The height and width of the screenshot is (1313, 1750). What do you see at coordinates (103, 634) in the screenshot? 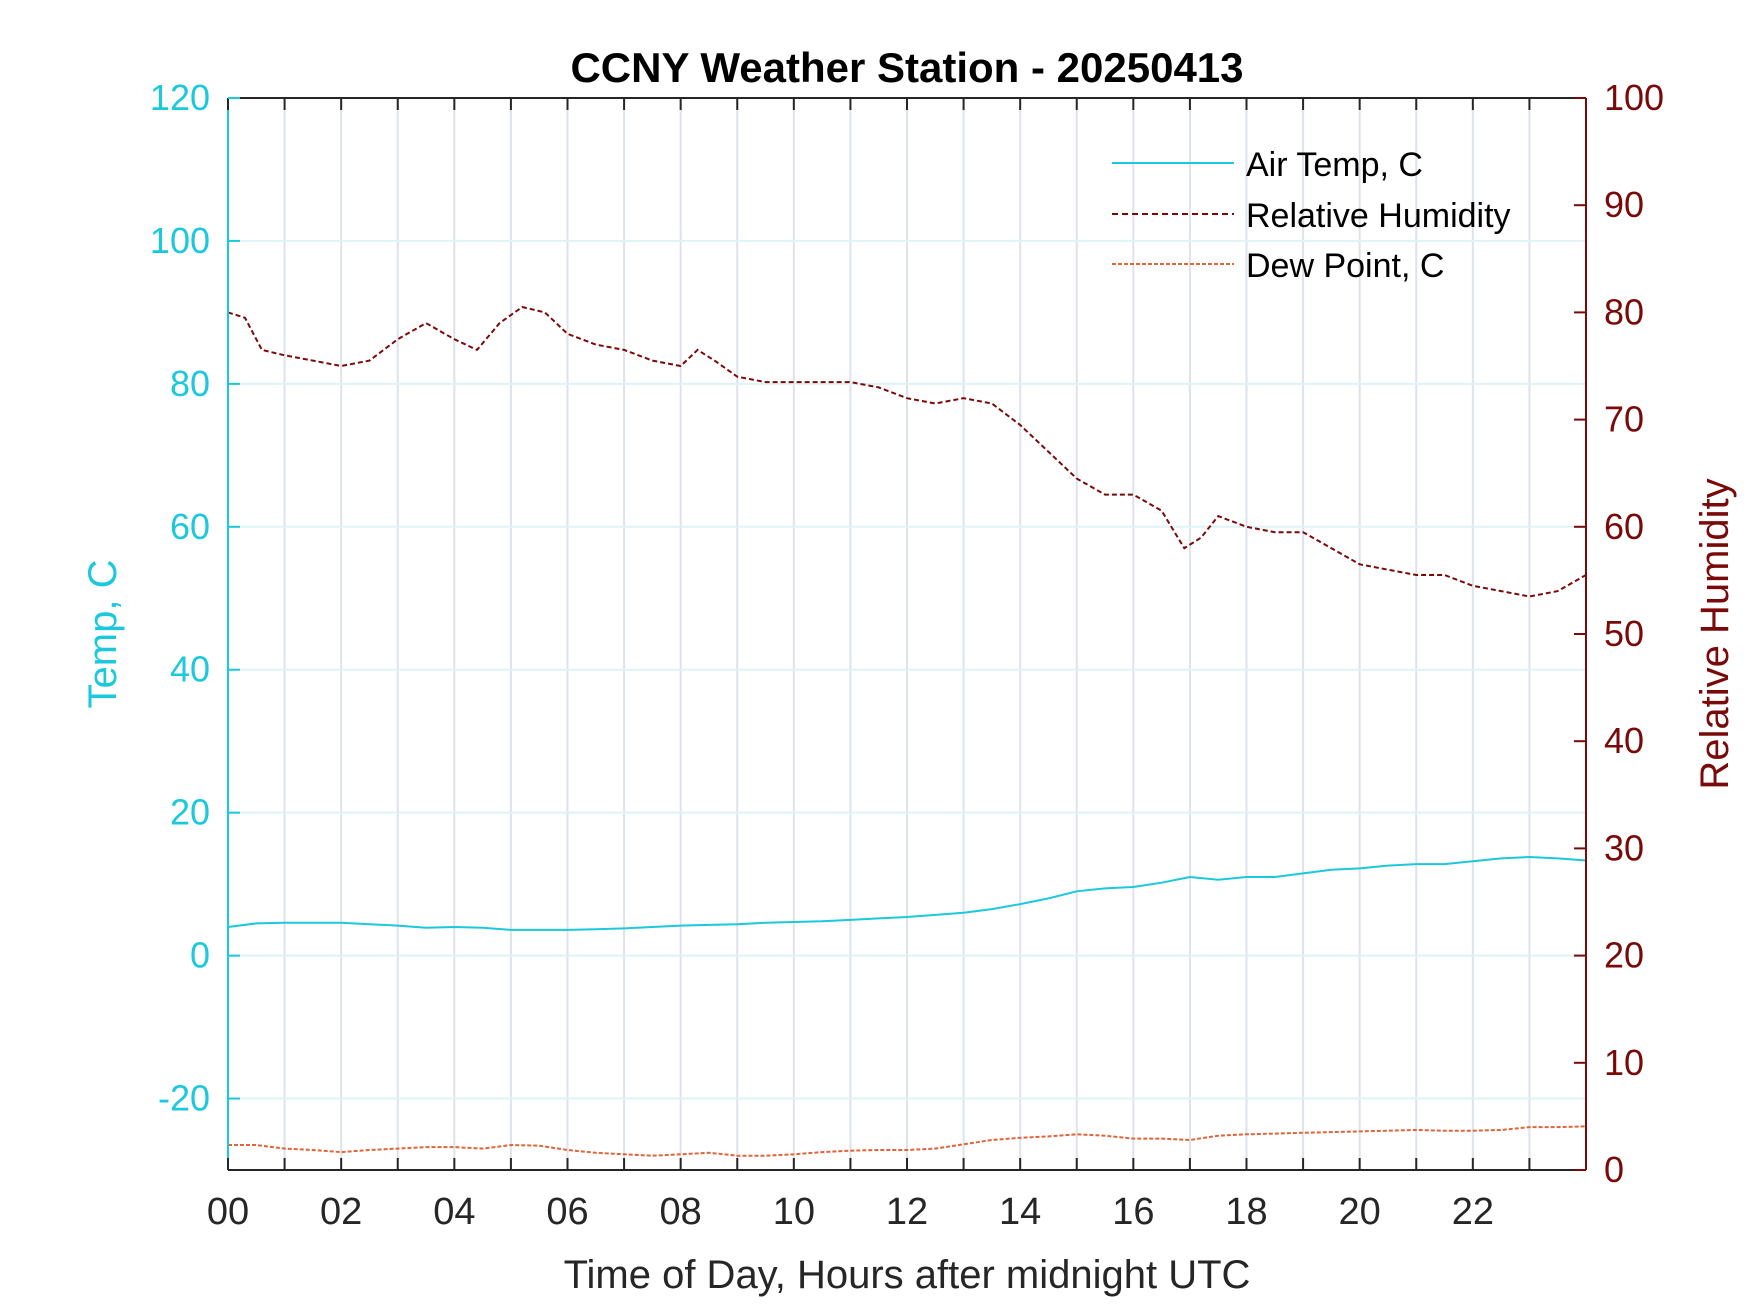
I see `y-left-axis-label: Temp, C` at bounding box center [103, 634].